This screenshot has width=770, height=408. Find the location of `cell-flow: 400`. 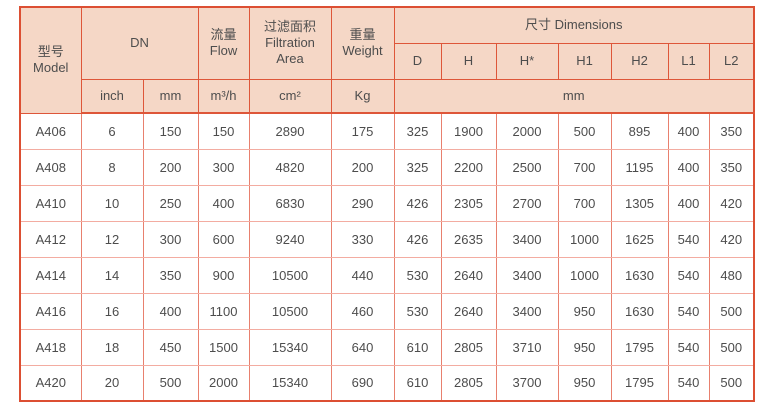

cell-flow: 400 is located at coordinates (223, 203).